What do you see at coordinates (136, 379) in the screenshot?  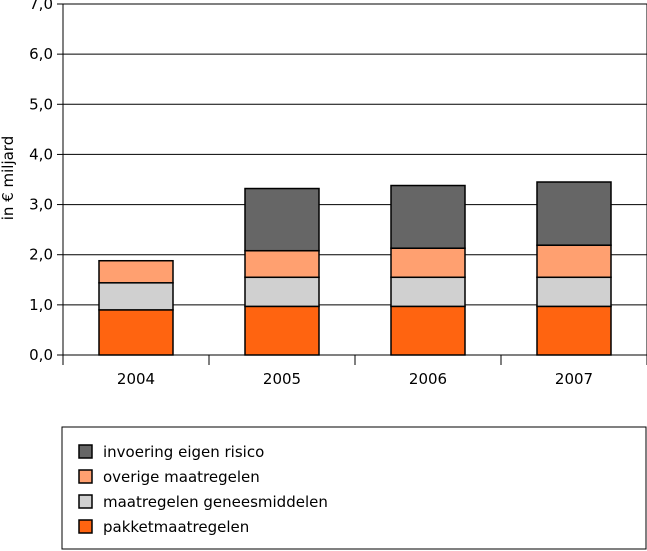 I see `x-tick-label: 2004` at bounding box center [136, 379].